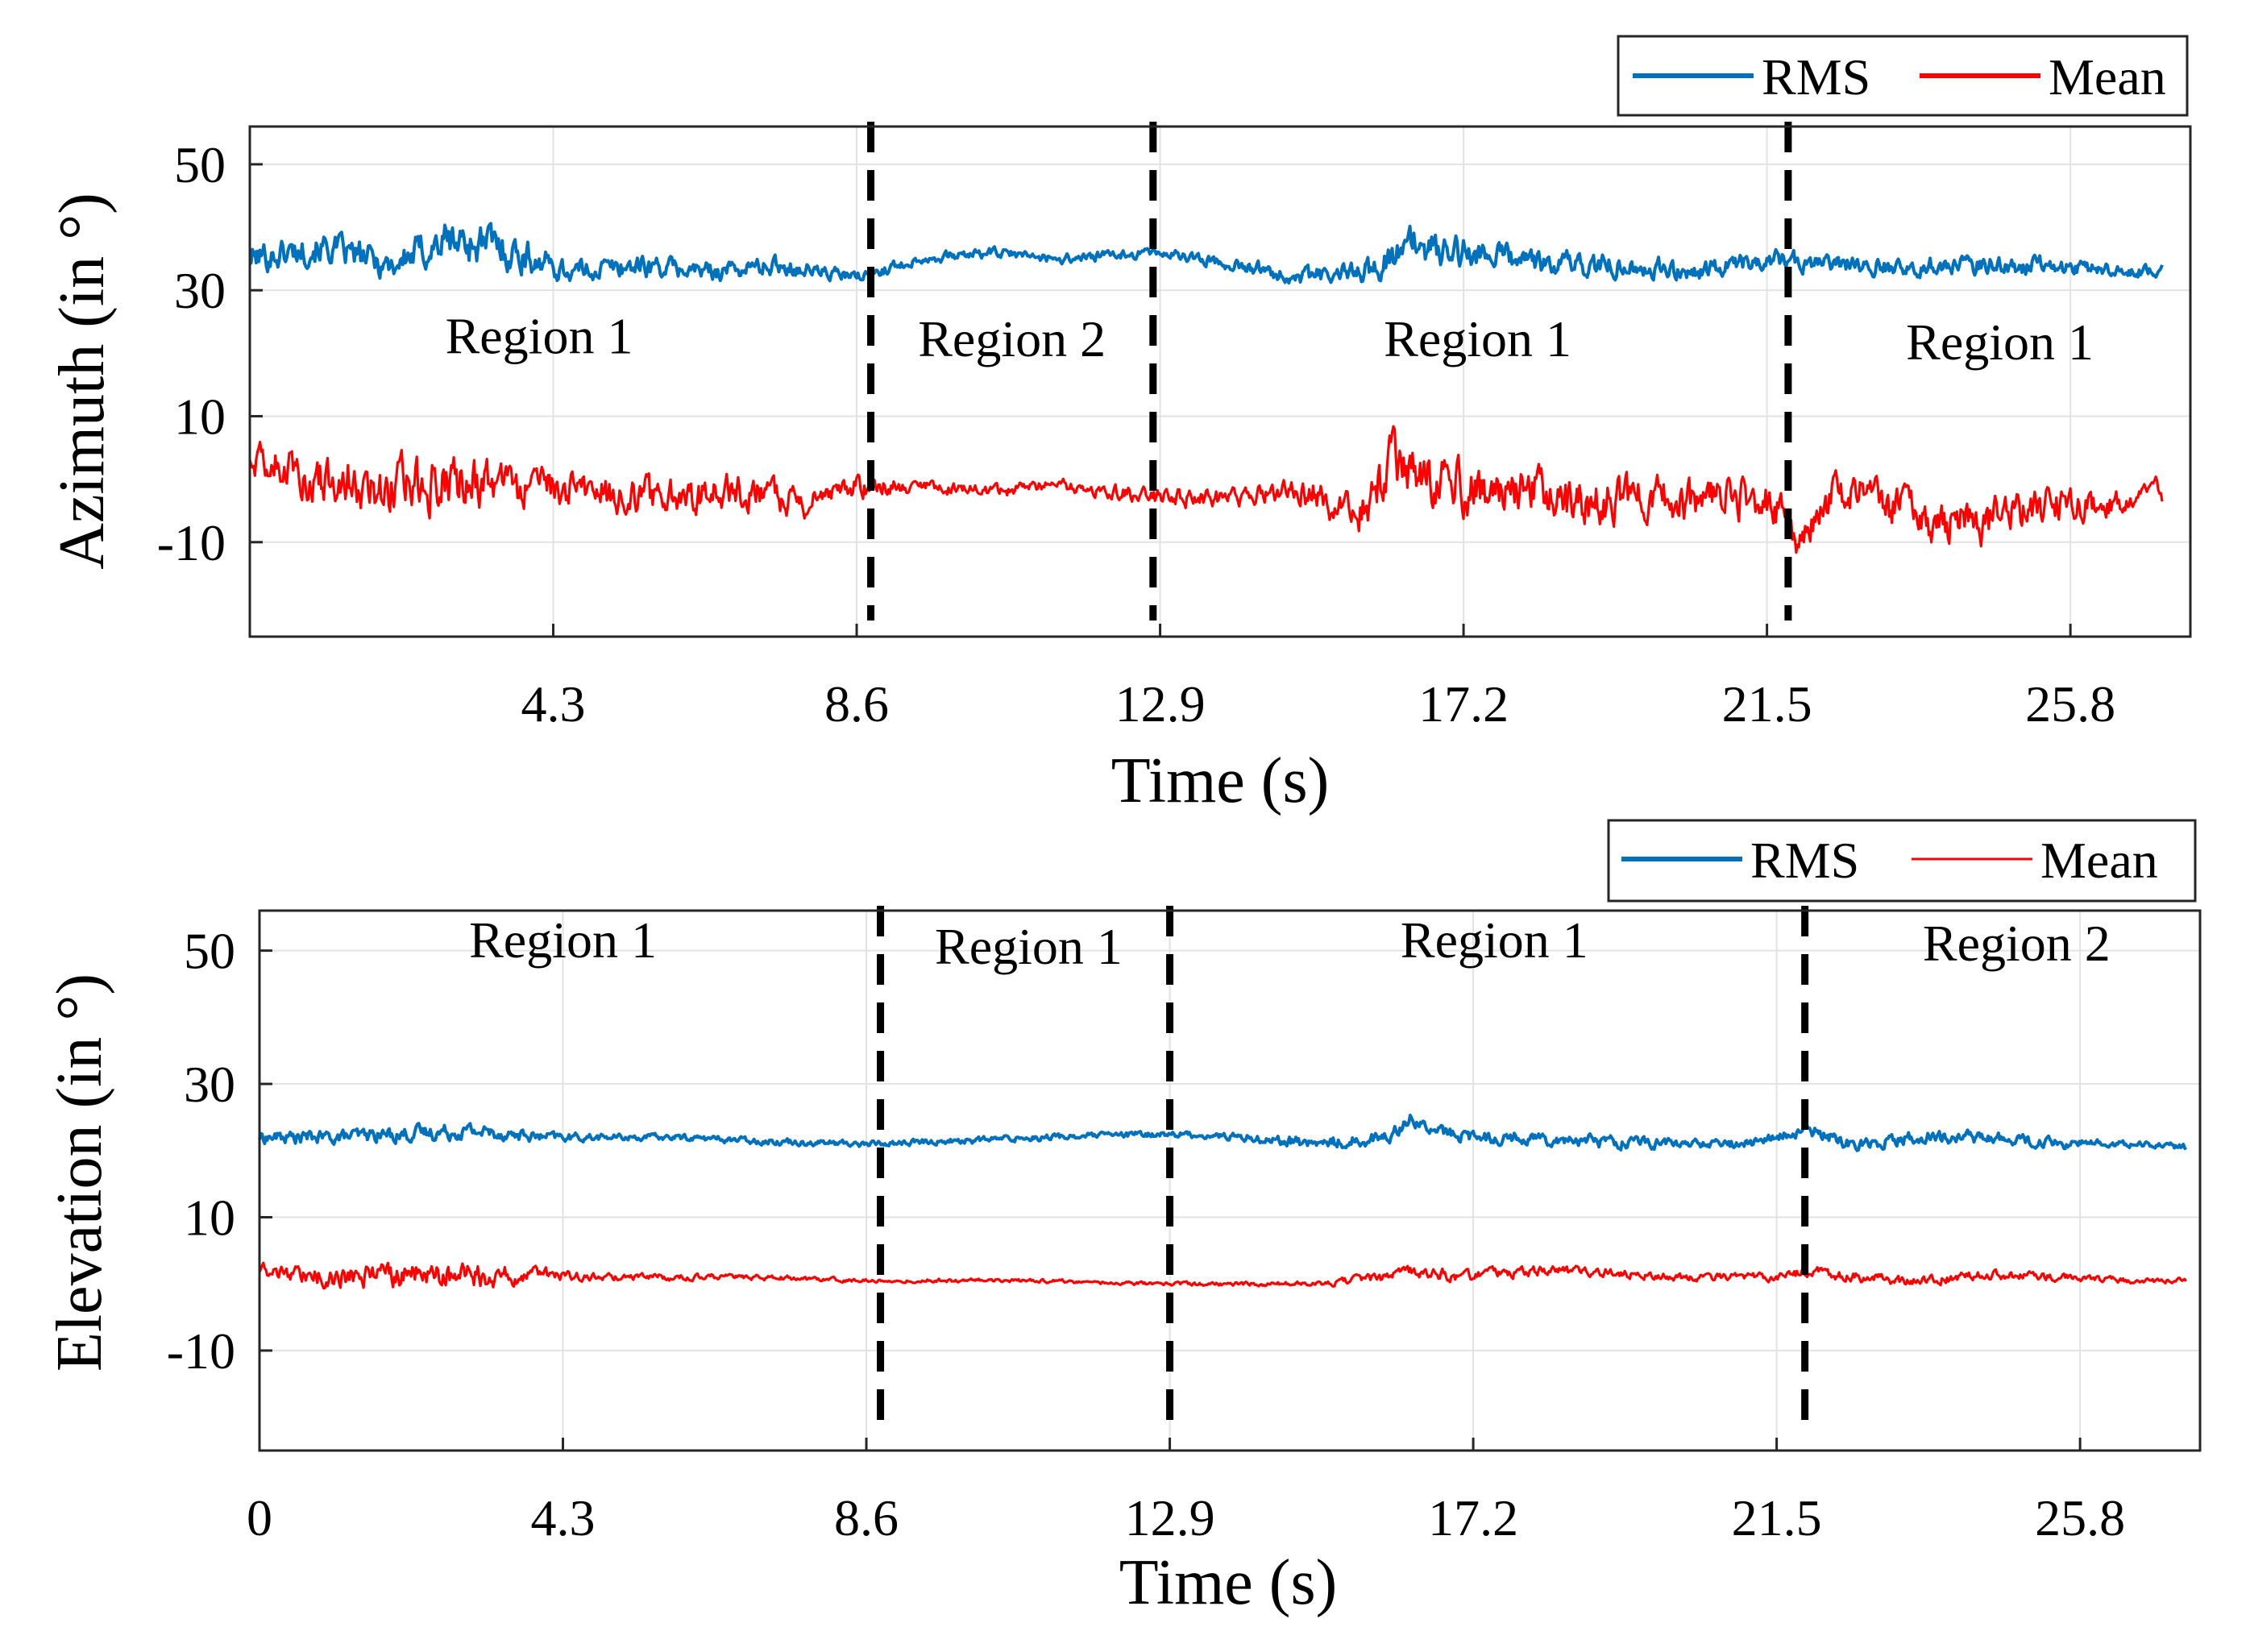  What do you see at coordinates (200, 164) in the screenshot?
I see `azimuth-ytick-label: 50` at bounding box center [200, 164].